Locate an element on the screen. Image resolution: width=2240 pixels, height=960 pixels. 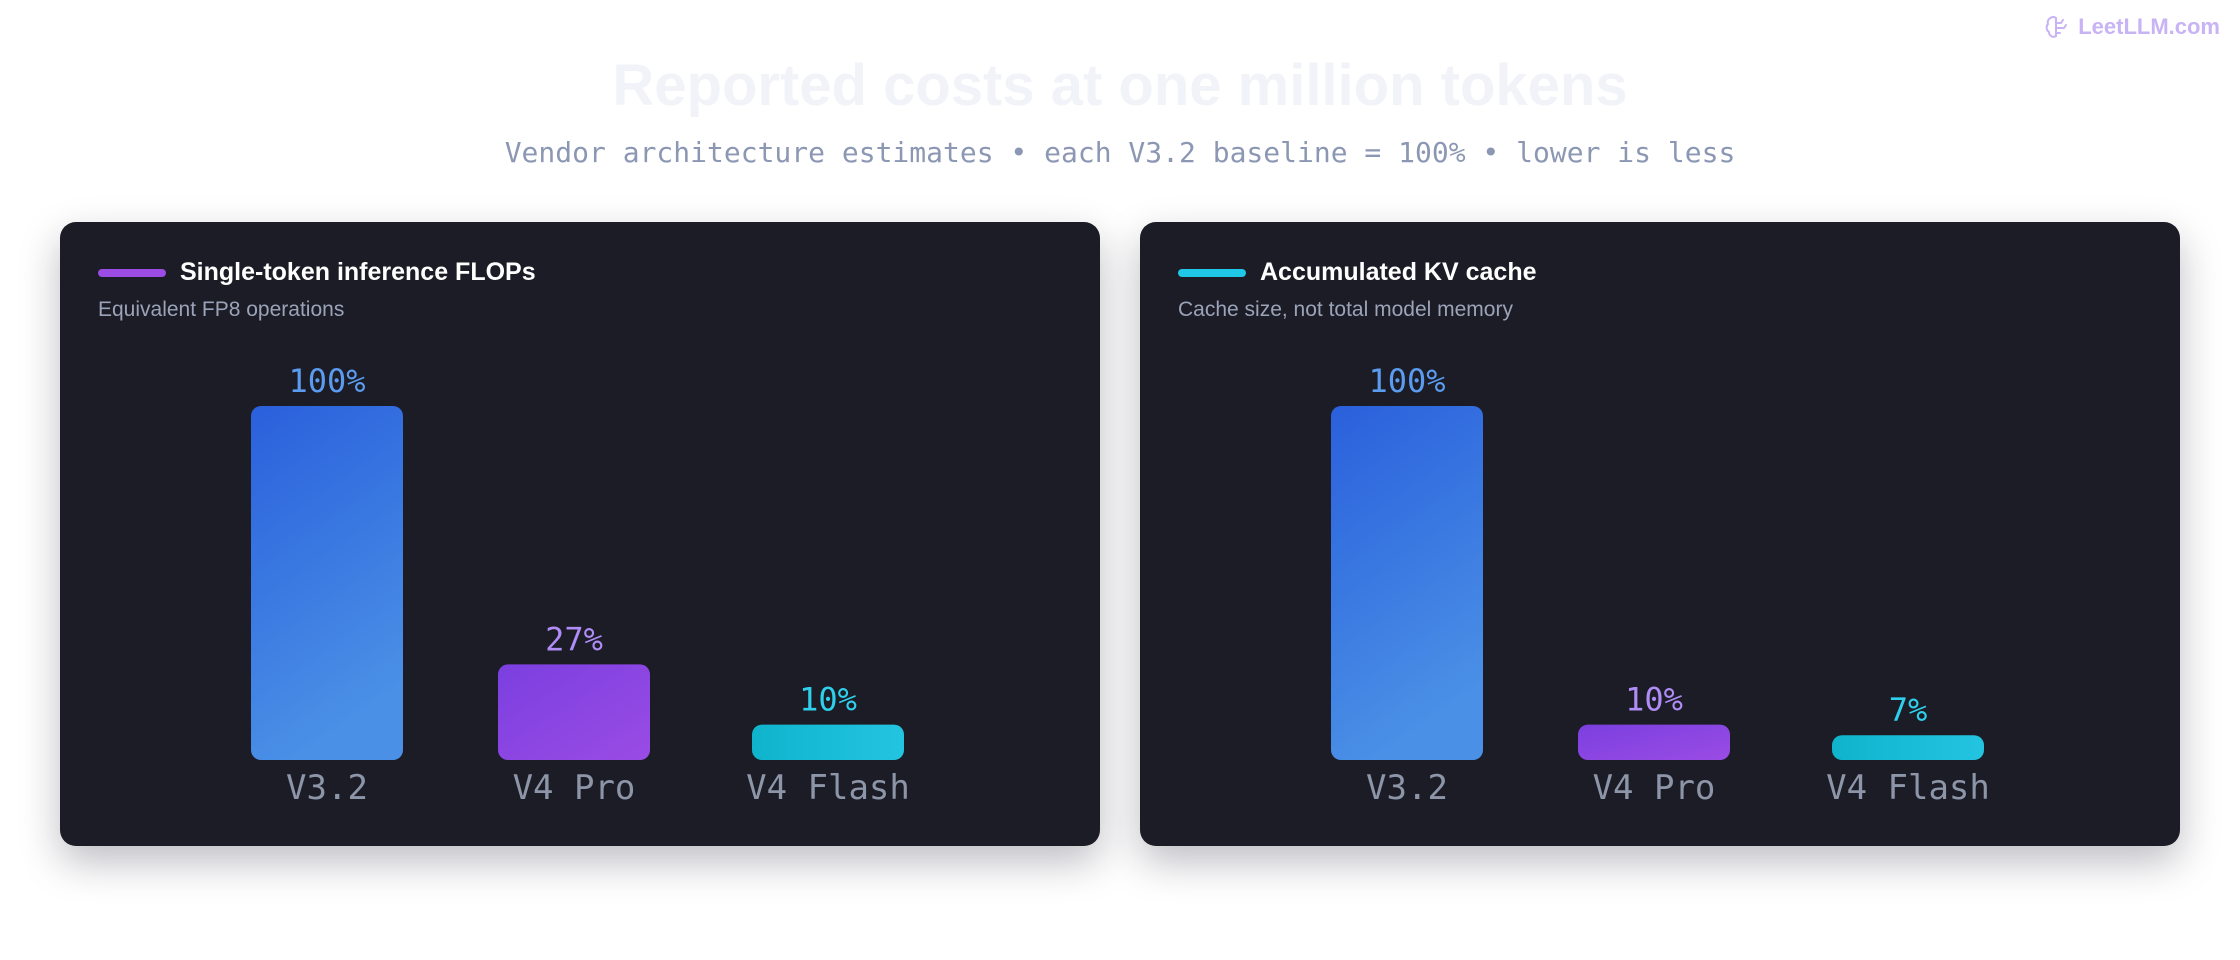
bar-chart-kv-cache: 100% V3.2 10% V4 Pro 7% V4 Flash is located at coordinates (1660, 585).